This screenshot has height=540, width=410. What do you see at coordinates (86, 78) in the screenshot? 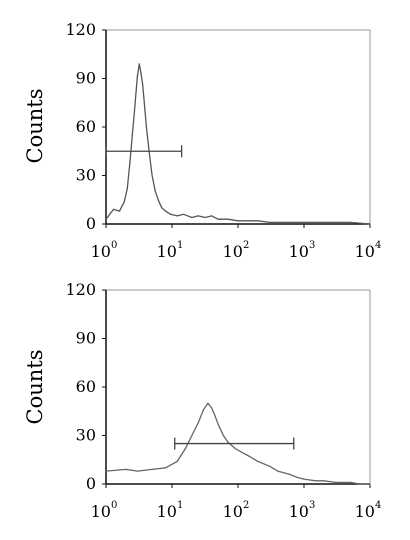
I see `y-tick-label: 90` at bounding box center [86, 78].